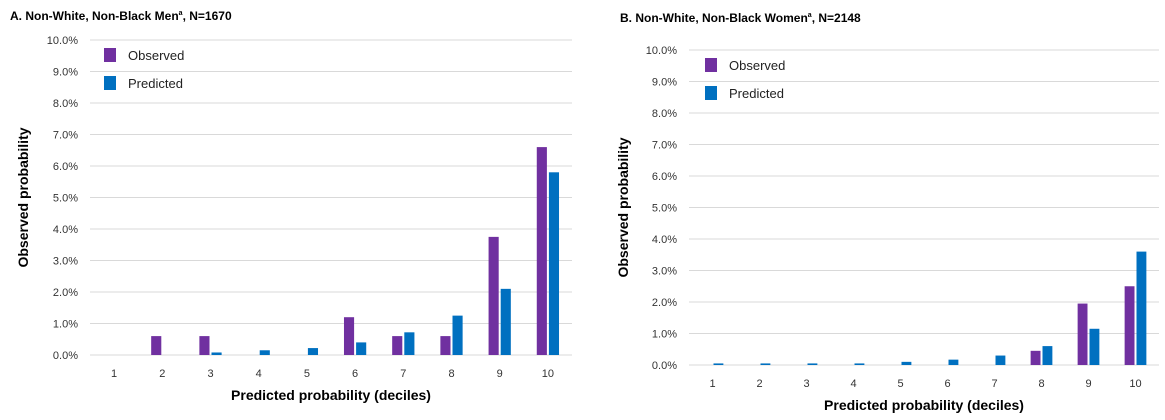 The image size is (1165, 420). I want to click on chart-title: B. Non-White, Non-Black Womena, N=2148, so click(740, 18).